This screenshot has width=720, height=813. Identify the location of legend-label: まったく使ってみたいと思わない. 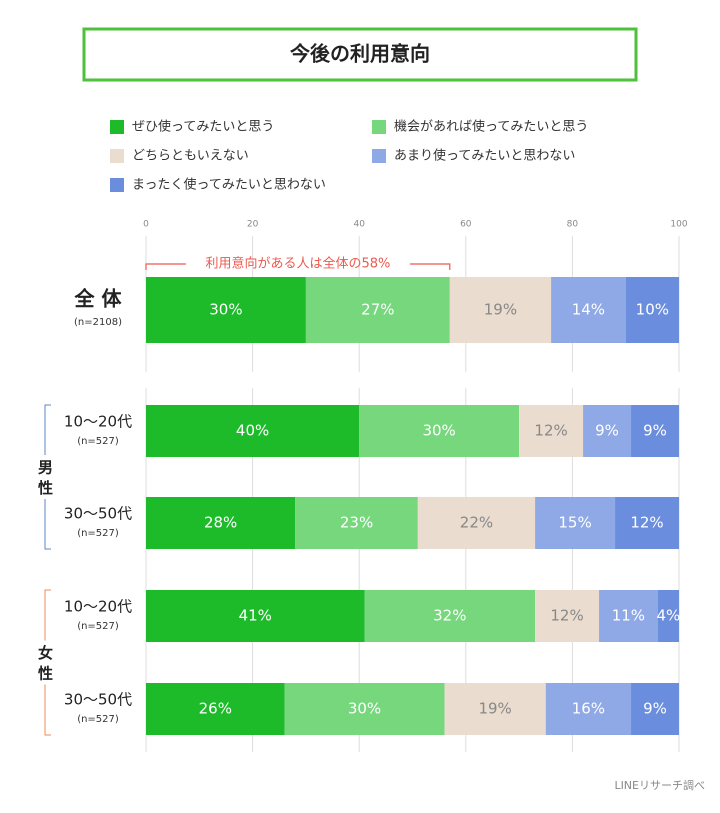
(229, 185).